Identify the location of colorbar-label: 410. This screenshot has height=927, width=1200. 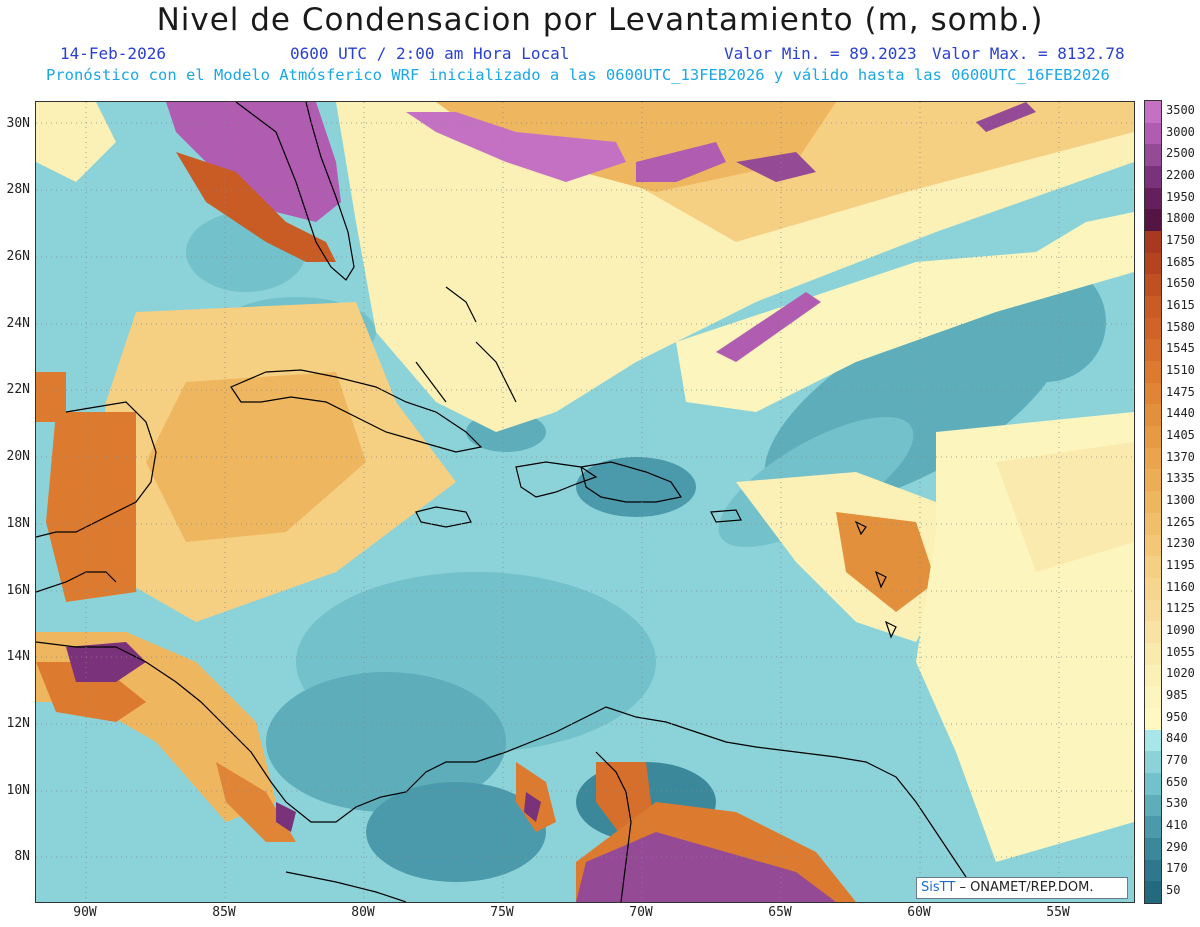
(1177, 825).